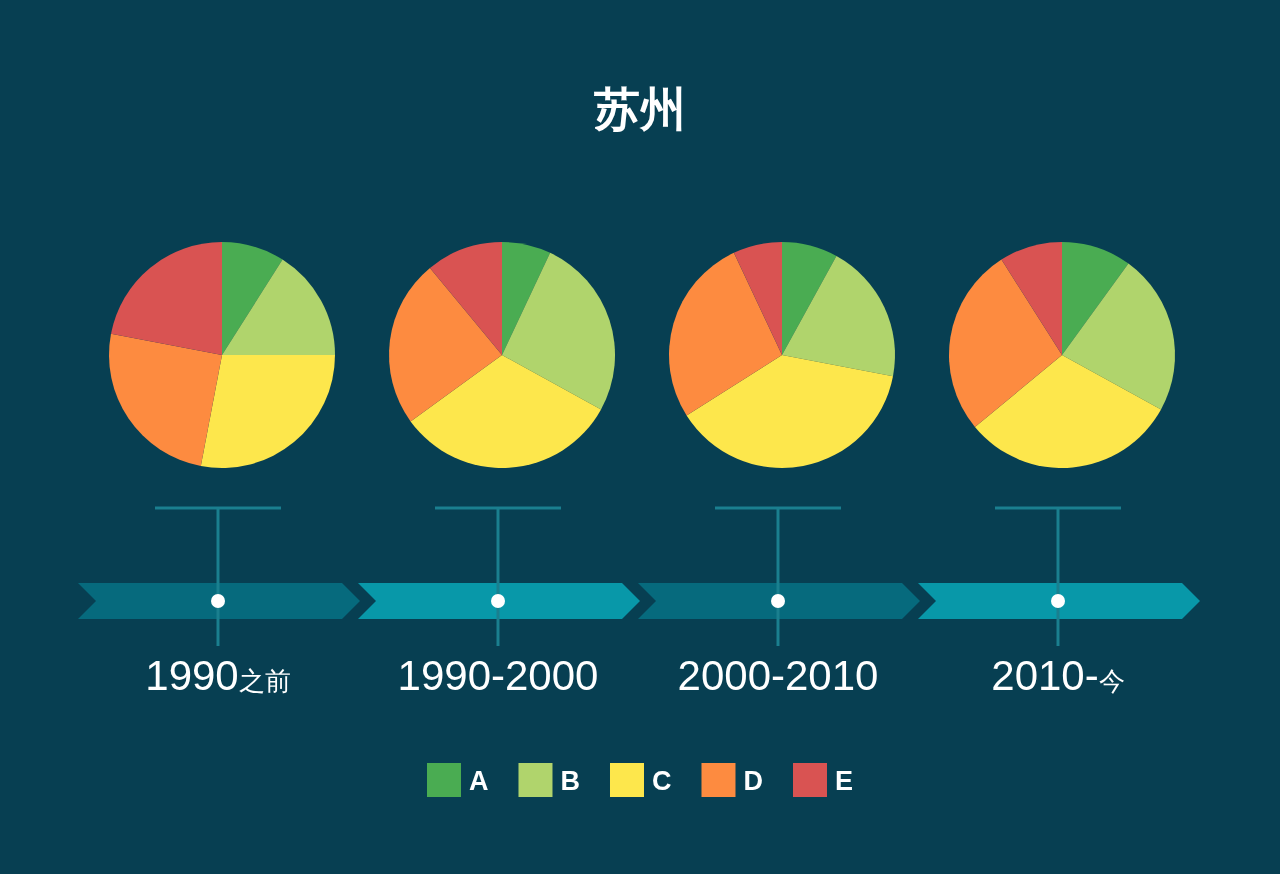 This screenshot has height=874, width=1280. Describe the element at coordinates (844, 781) in the screenshot. I see `legend-label: E` at that location.